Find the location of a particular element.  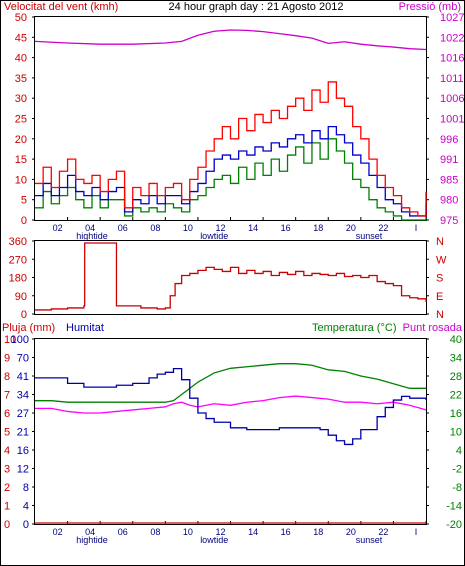

pressure-tick-label: 991 is located at coordinates (449, 160).